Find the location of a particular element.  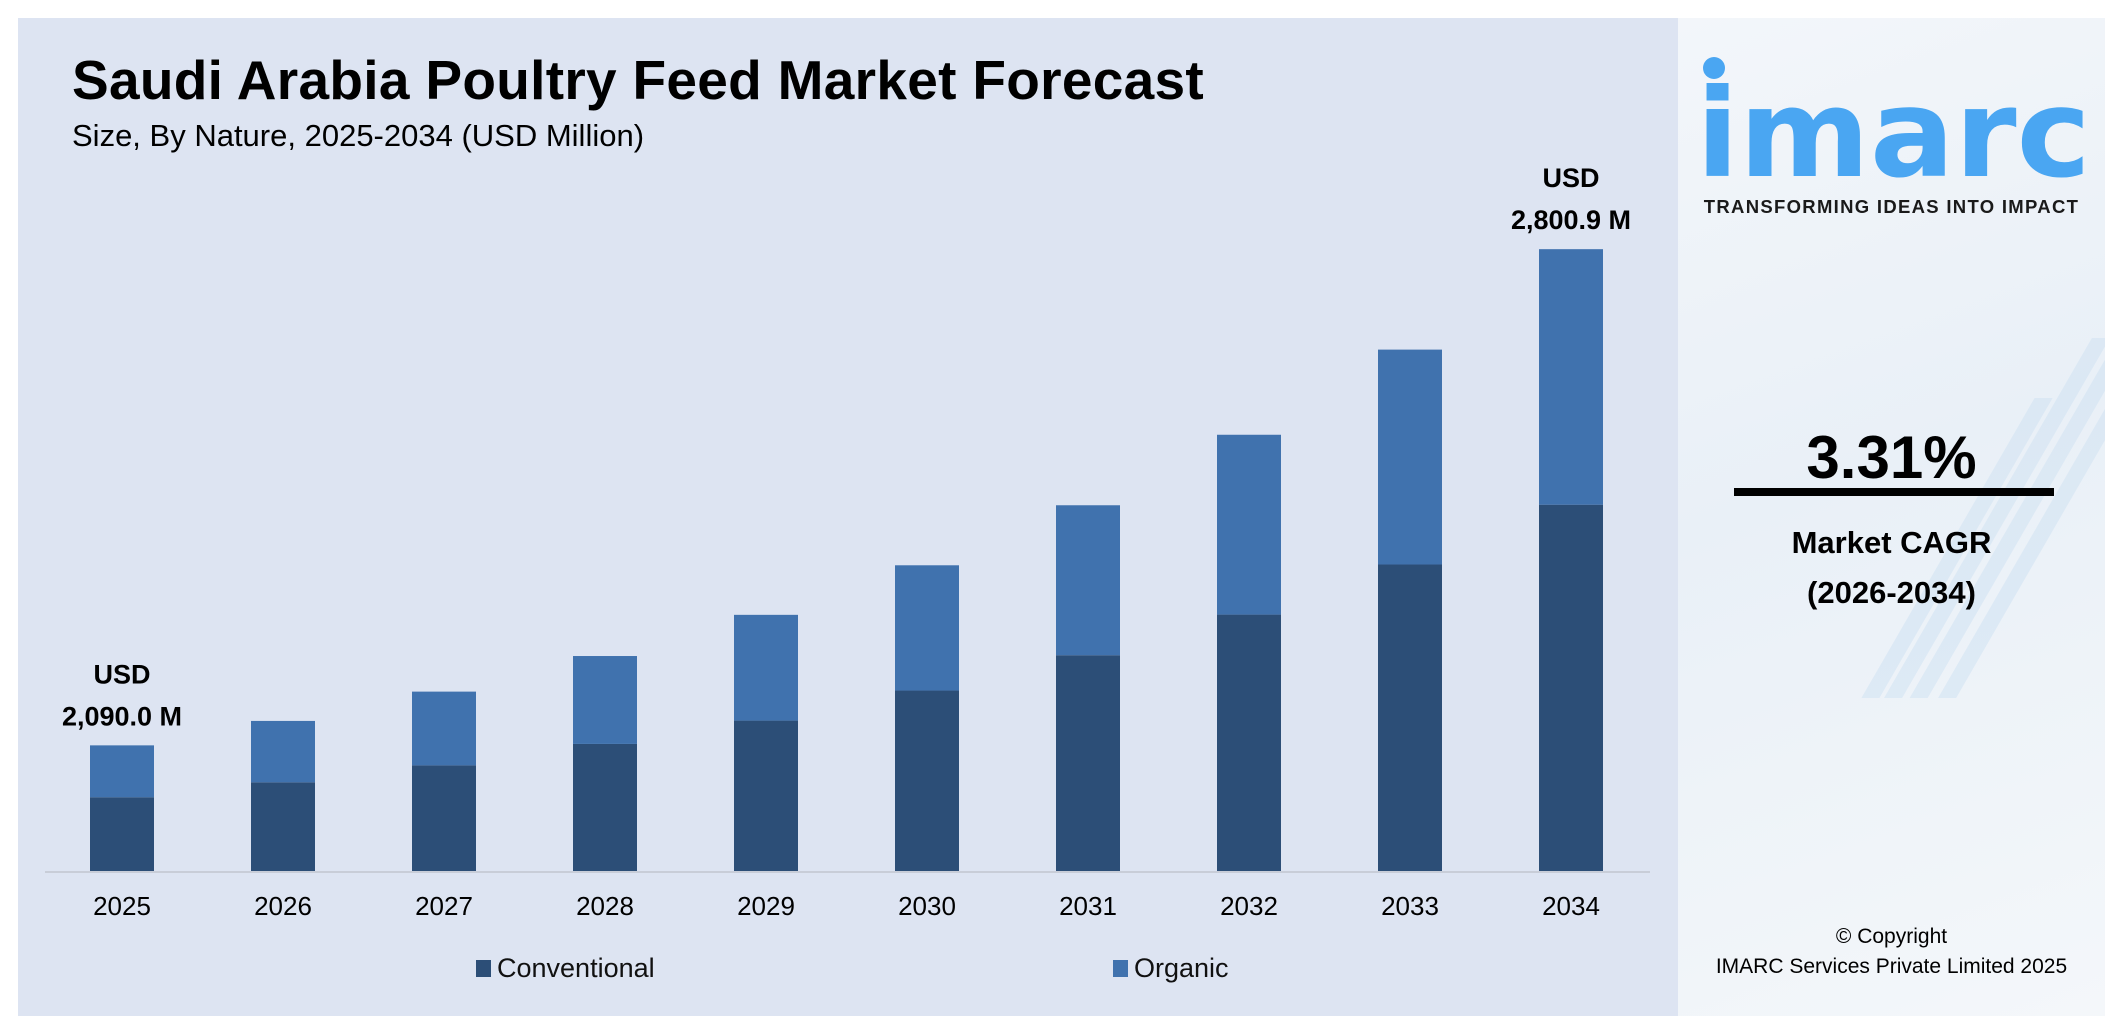

logo-text: imarc is located at coordinates (1893, 124).